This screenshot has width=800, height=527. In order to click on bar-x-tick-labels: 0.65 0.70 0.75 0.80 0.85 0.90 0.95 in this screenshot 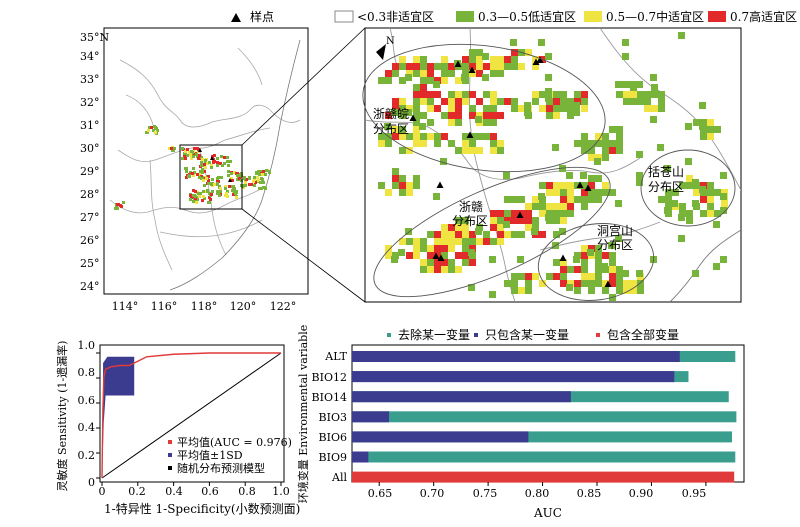, I will do `click(537, 493)`.